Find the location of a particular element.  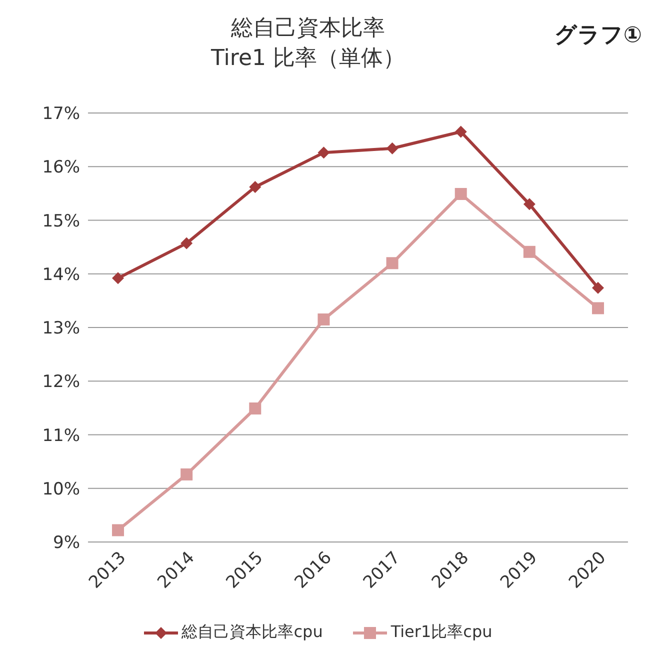

y-tick-label: 14% is located at coordinates (61, 274).